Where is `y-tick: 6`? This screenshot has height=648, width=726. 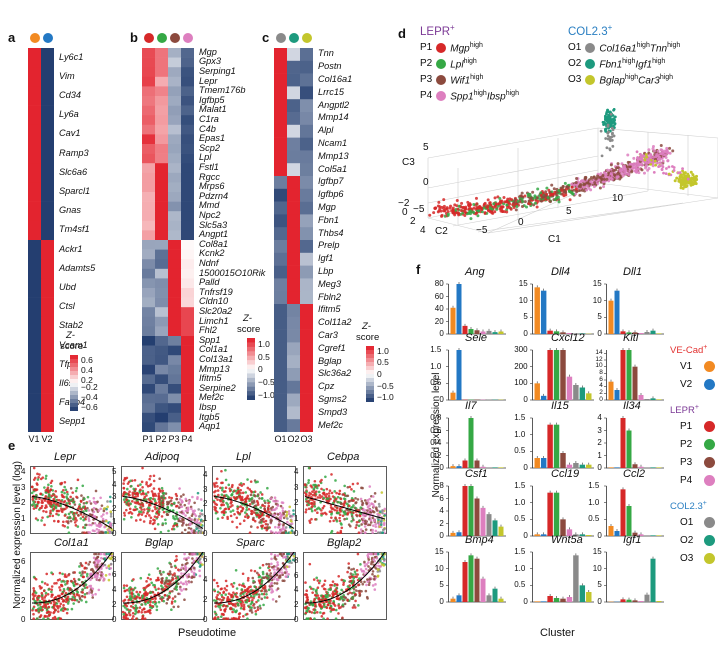
y-tick: 6 is located at coordinates (205, 559).